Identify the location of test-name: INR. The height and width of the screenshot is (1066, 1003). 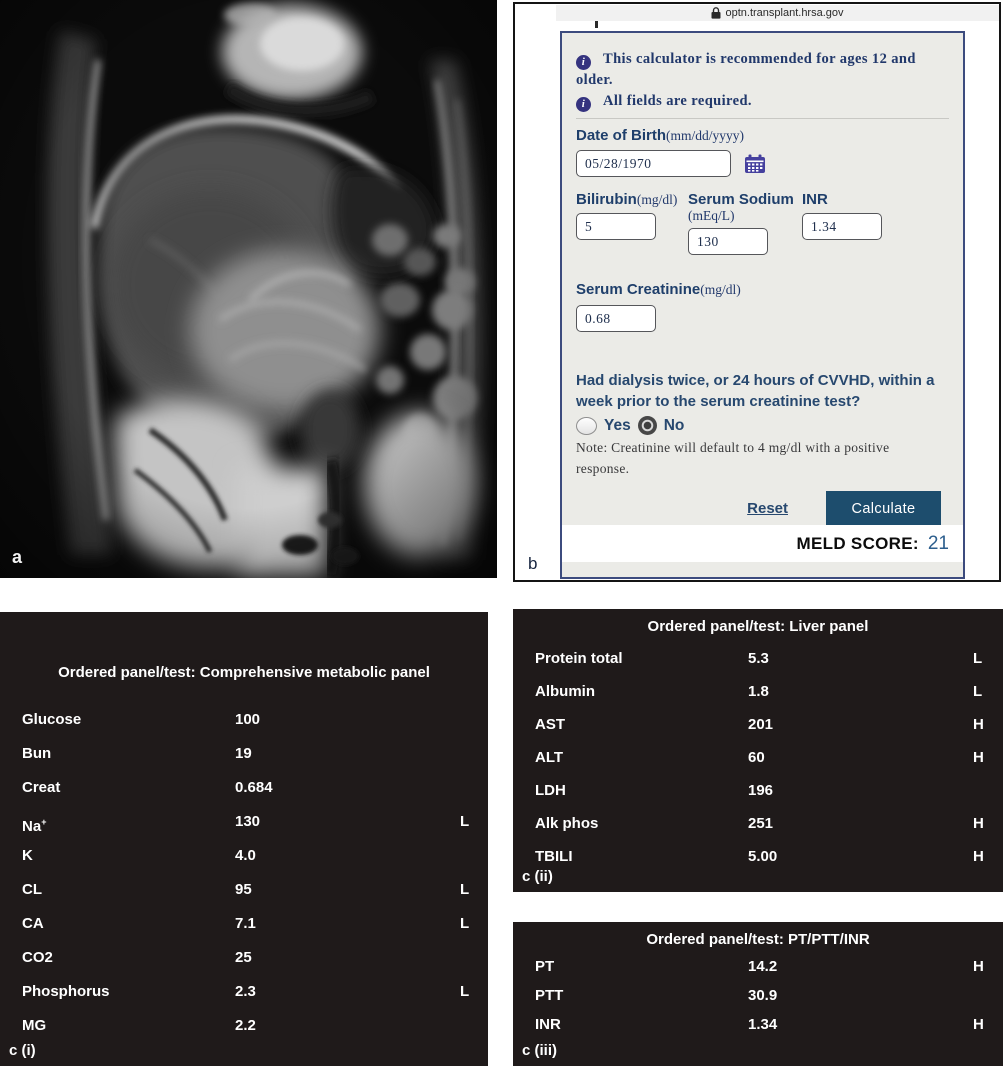
(548, 1024).